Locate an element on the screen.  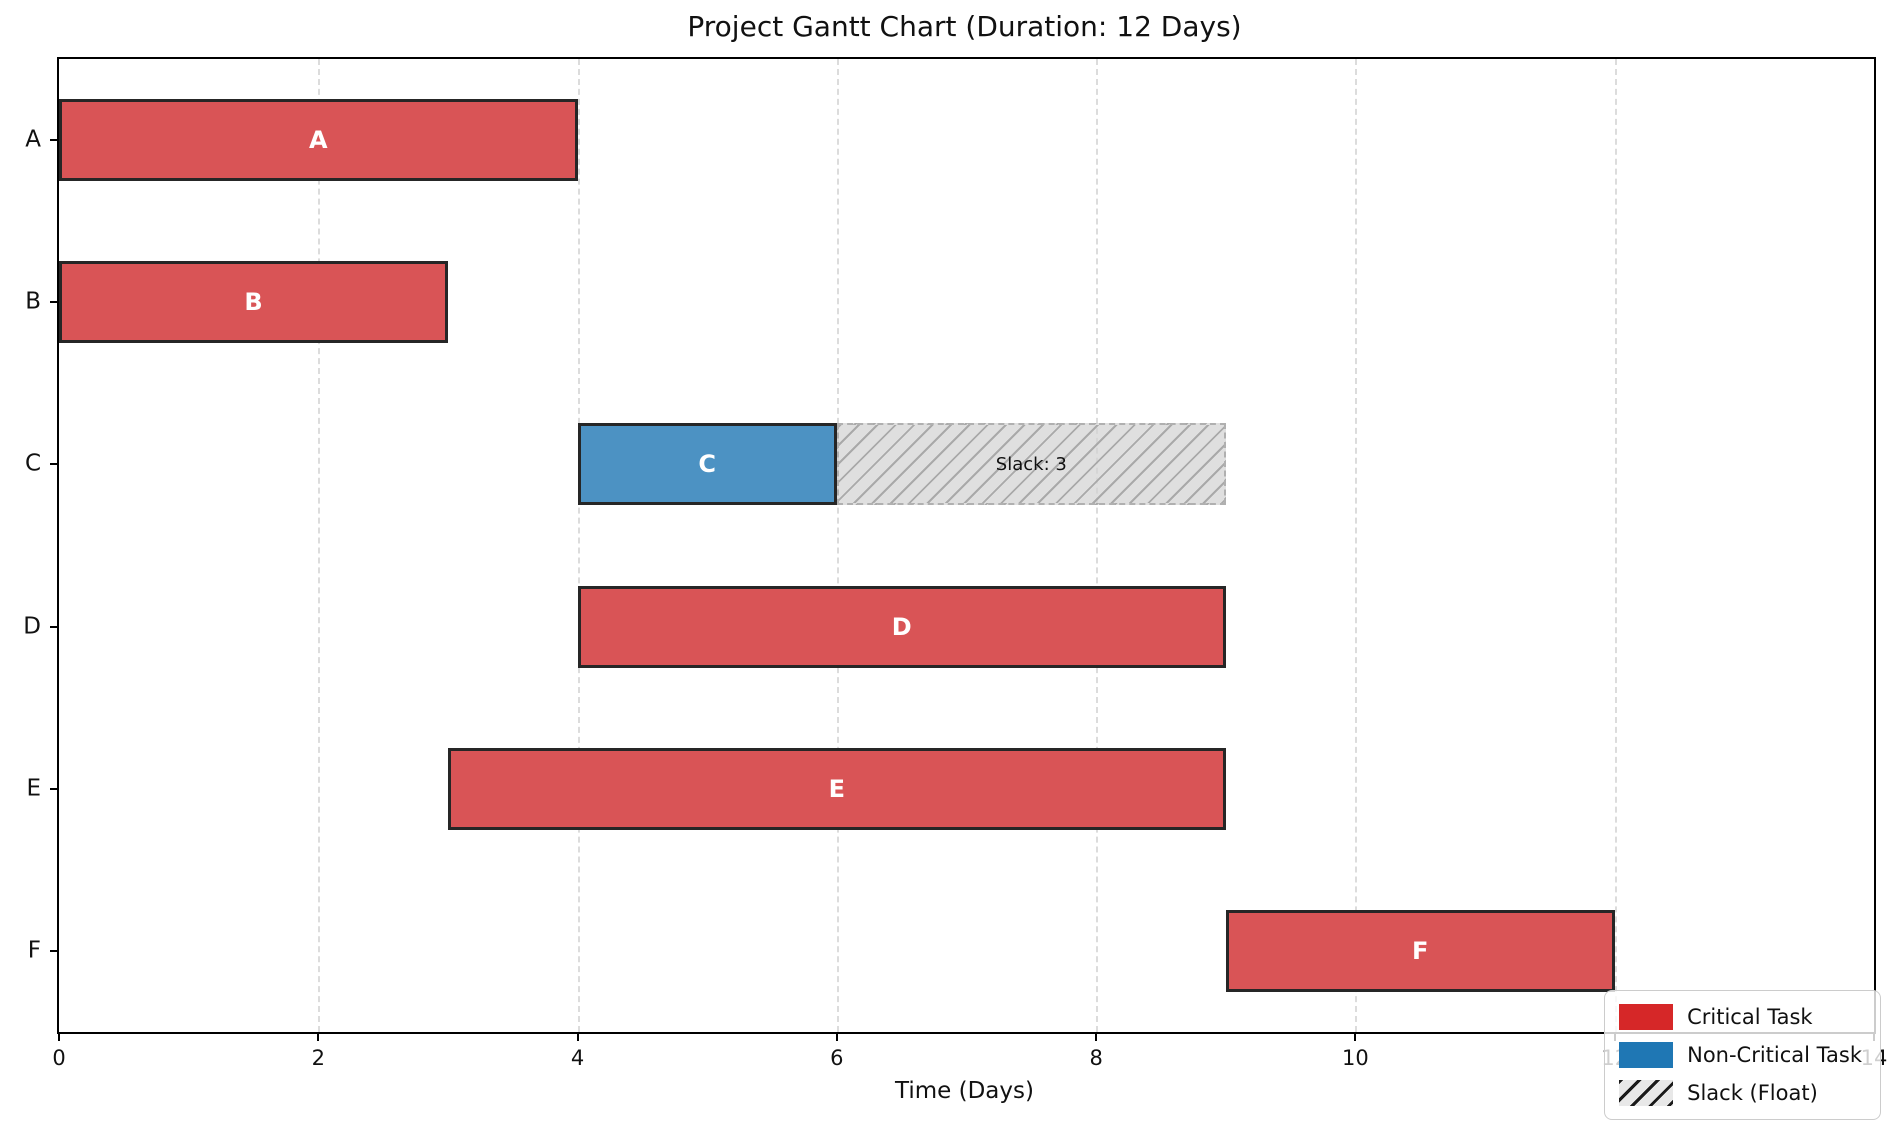
slack-float-swatch is located at coordinates (1646, 1093).